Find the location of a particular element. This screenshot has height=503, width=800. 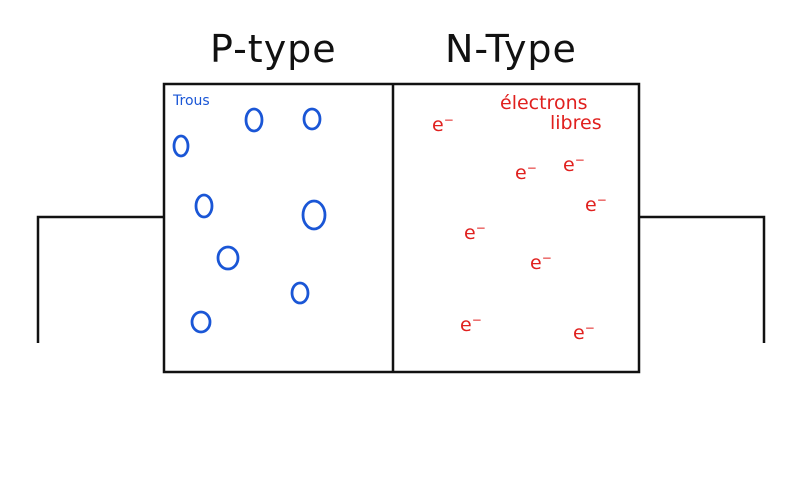

p-type-title: P-type is located at coordinates (273, 49).